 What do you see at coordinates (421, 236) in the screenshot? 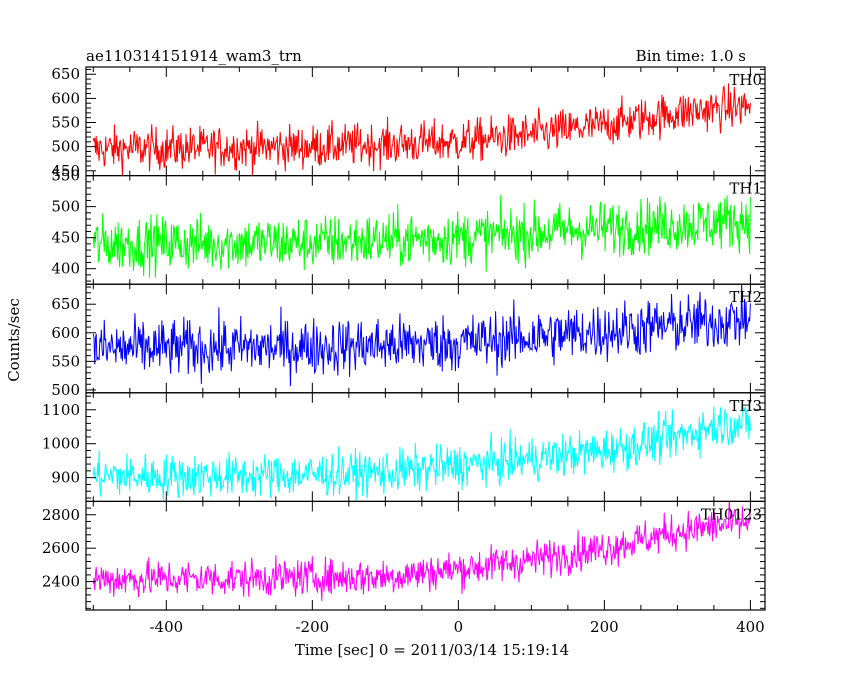
I see `series-line-th1` at bounding box center [421, 236].